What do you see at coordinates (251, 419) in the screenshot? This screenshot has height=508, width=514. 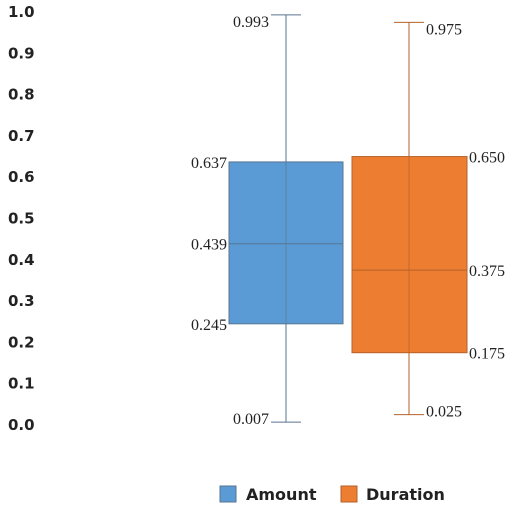 I see `min-label: 0.007` at bounding box center [251, 419].